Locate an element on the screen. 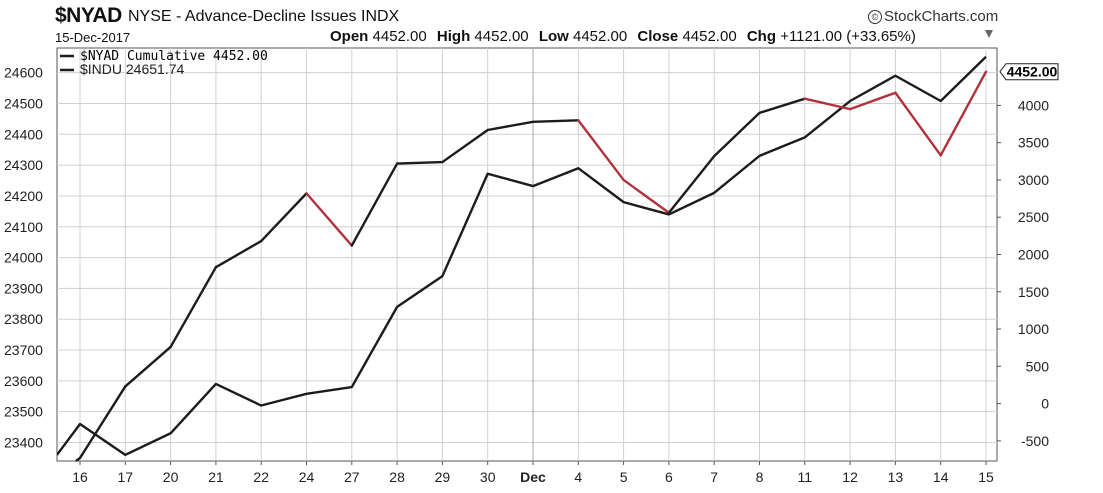 This screenshot has width=1103, height=493. left-axis-tick-label: 24500 is located at coordinates (23, 103).